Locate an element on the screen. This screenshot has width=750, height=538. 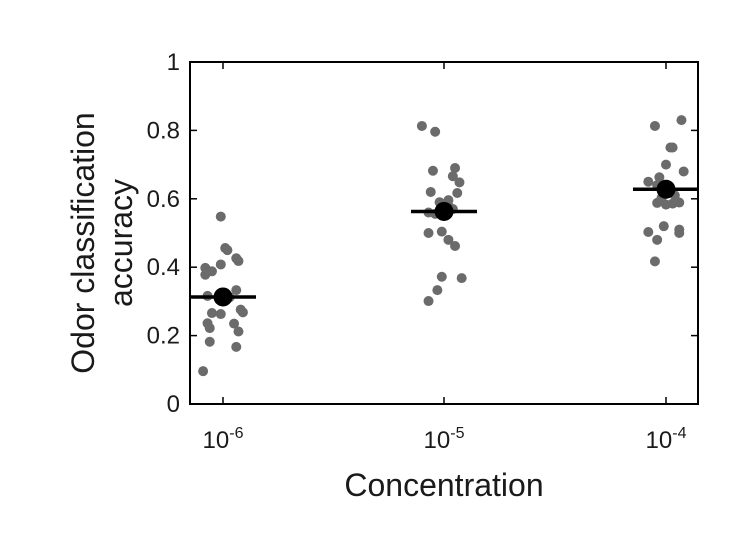
y-tick-label: 0.8 is located at coordinates (163, 130).